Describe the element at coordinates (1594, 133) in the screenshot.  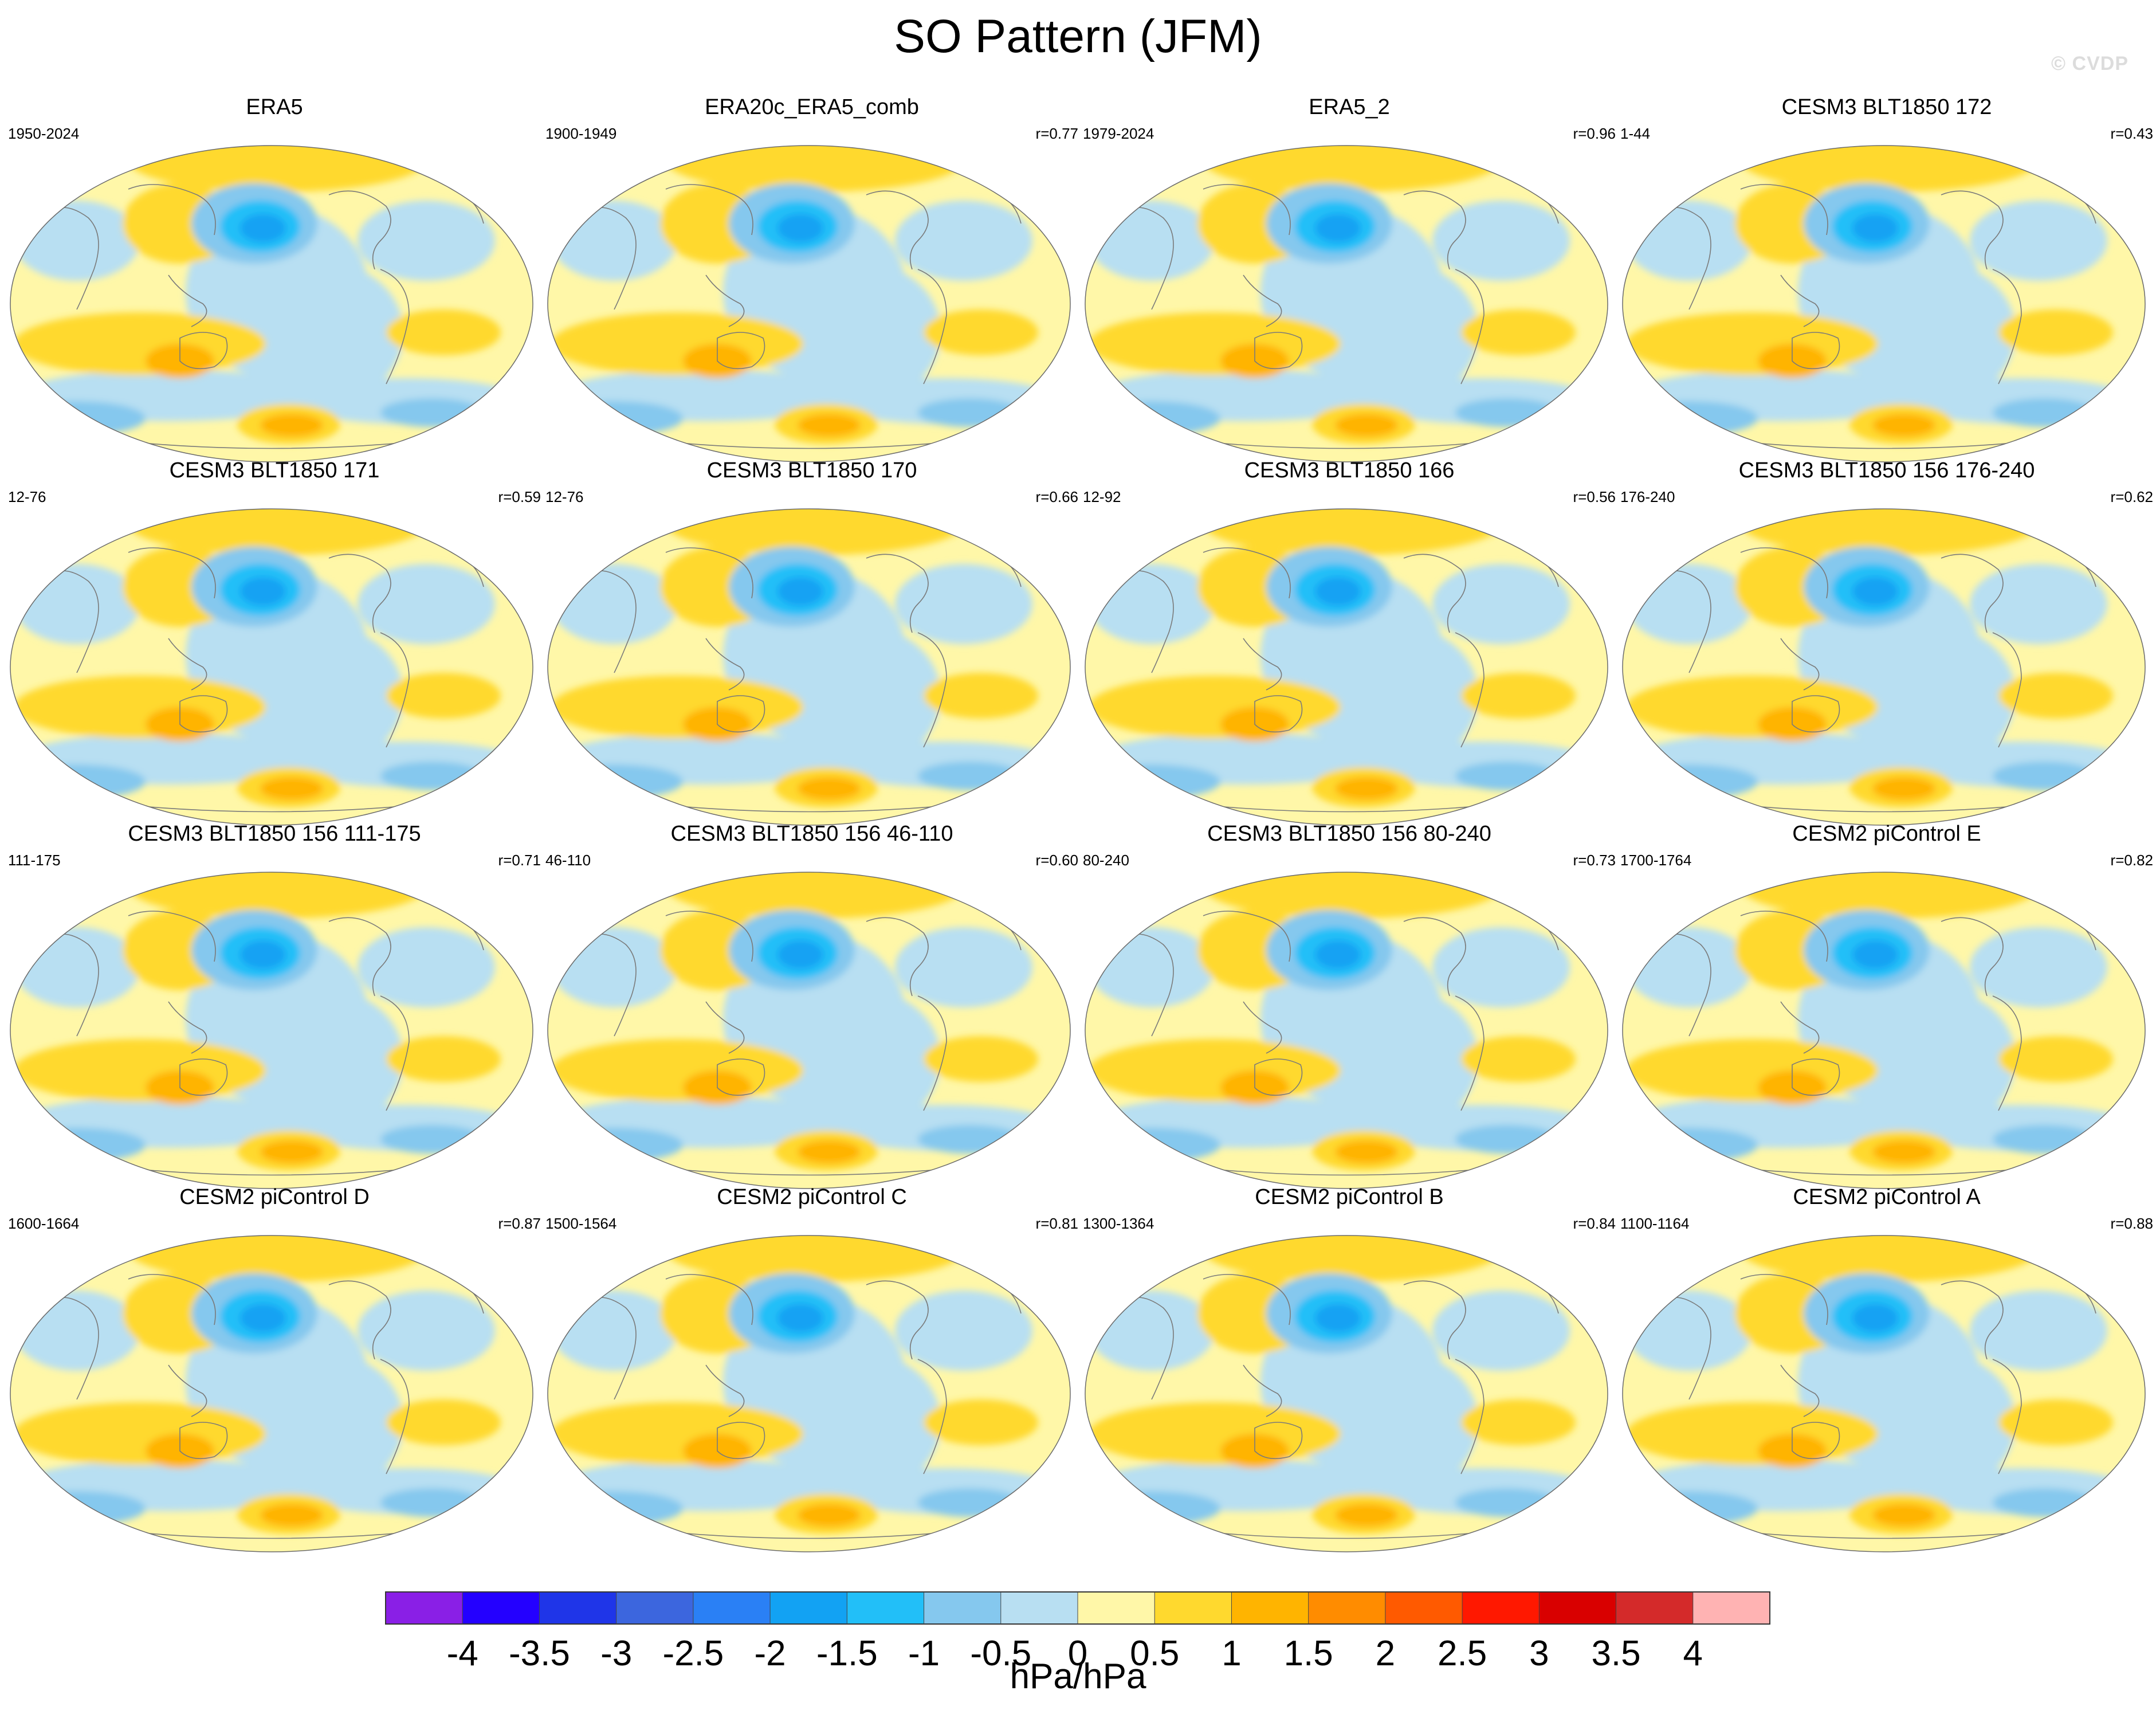
I see `panel-correlation: r=0.96` at that location.